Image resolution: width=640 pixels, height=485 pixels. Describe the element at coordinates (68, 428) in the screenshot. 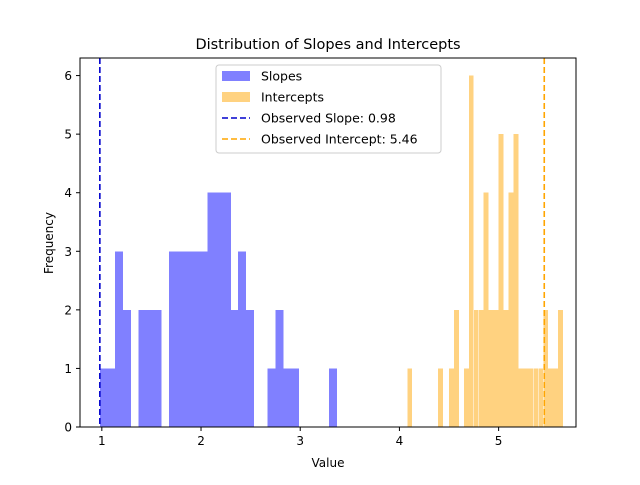

I see `y-tick-label: 0` at that location.